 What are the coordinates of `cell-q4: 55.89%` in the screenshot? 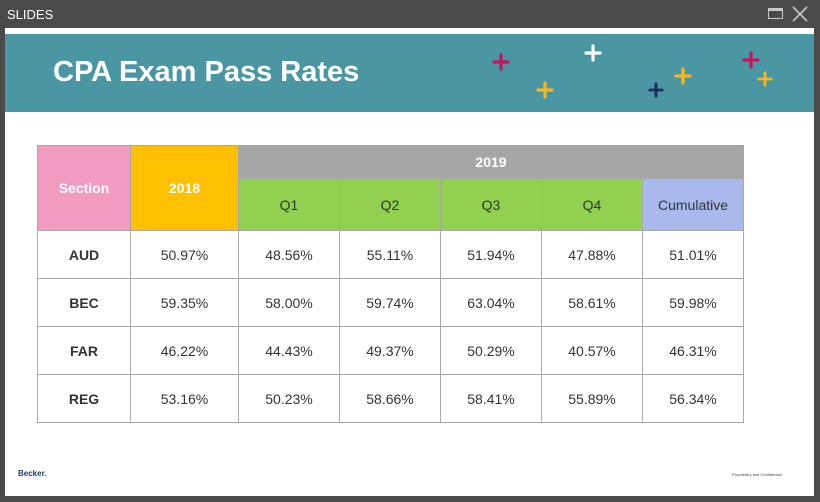 It's located at (592, 398).